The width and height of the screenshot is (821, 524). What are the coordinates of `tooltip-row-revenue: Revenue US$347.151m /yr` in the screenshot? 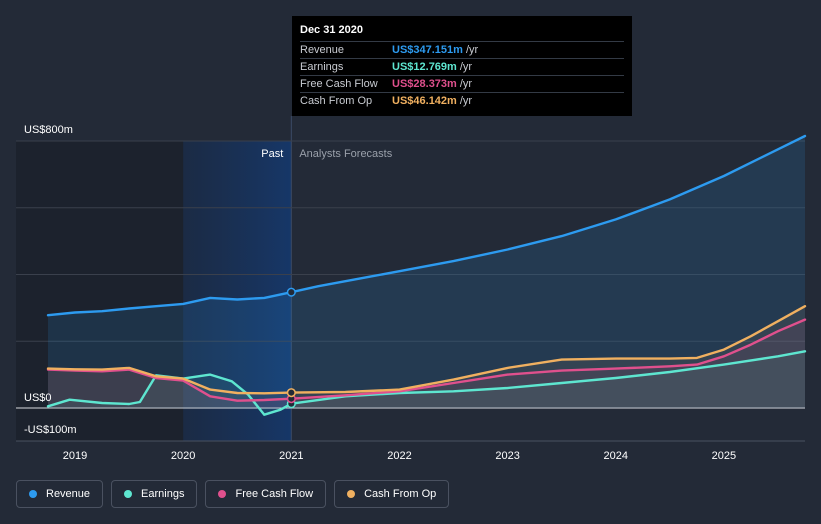 It's located at (462, 49).